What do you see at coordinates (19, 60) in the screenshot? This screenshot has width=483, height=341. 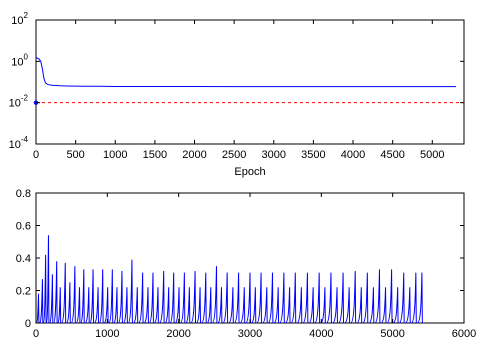 I see `y-tick-label: 10⁰` at bounding box center [19, 60].